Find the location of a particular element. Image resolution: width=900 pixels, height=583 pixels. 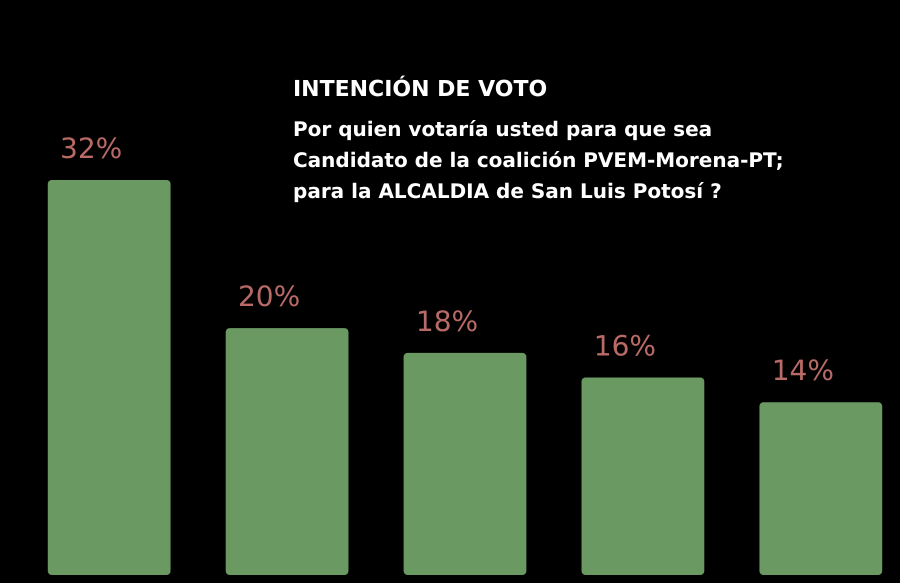

data-label: 18% is located at coordinates (447, 321).